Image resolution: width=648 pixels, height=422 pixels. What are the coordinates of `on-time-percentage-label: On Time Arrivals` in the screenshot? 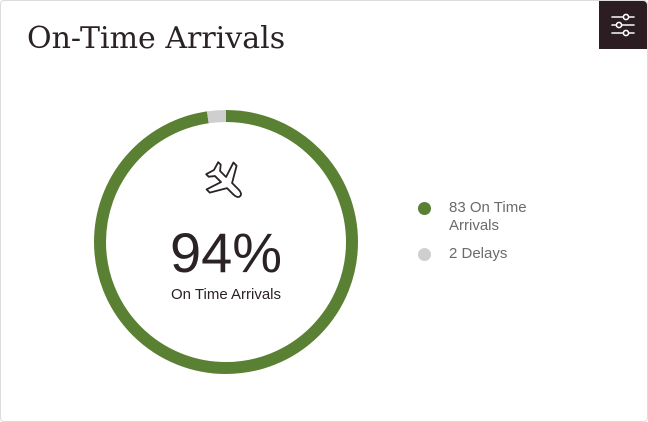 It's located at (226, 294).